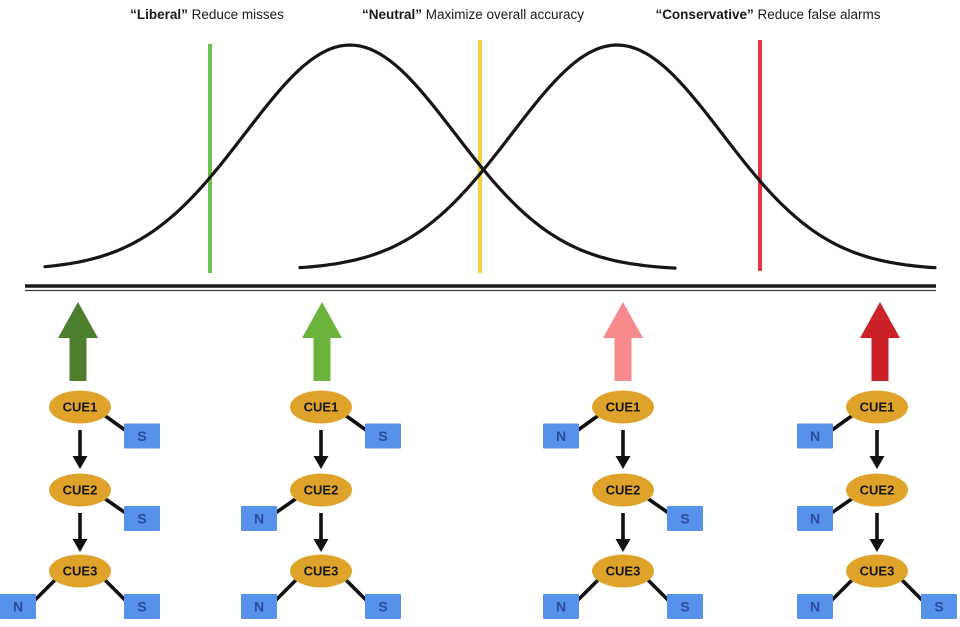 The width and height of the screenshot is (960, 627). I want to click on tree-most-liberal: S CUE1 S CUE2 N S CUE3, so click(80, 504).